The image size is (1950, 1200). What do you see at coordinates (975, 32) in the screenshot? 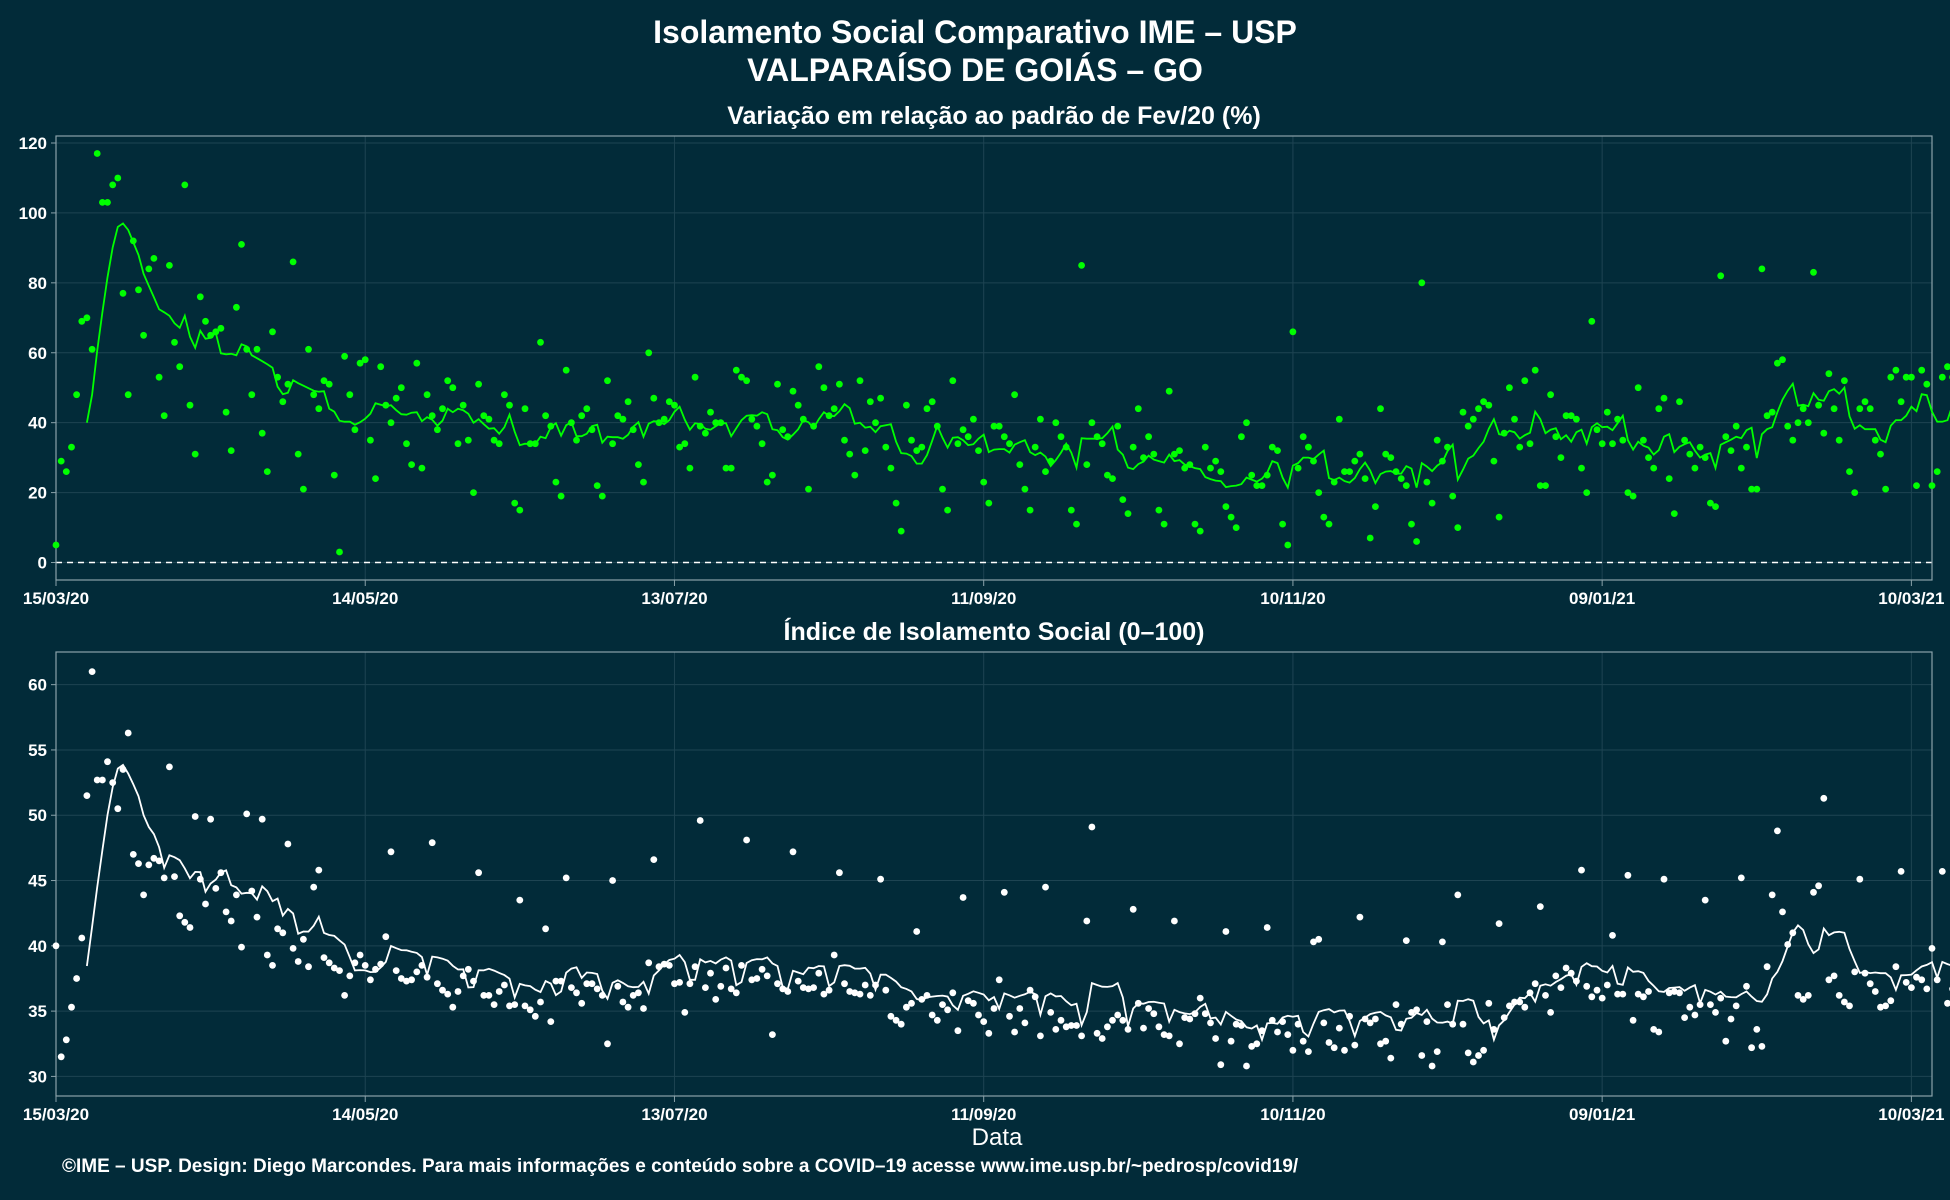
I see `figure-title: Isolamento Social Comparativo IME – USP` at bounding box center [975, 32].